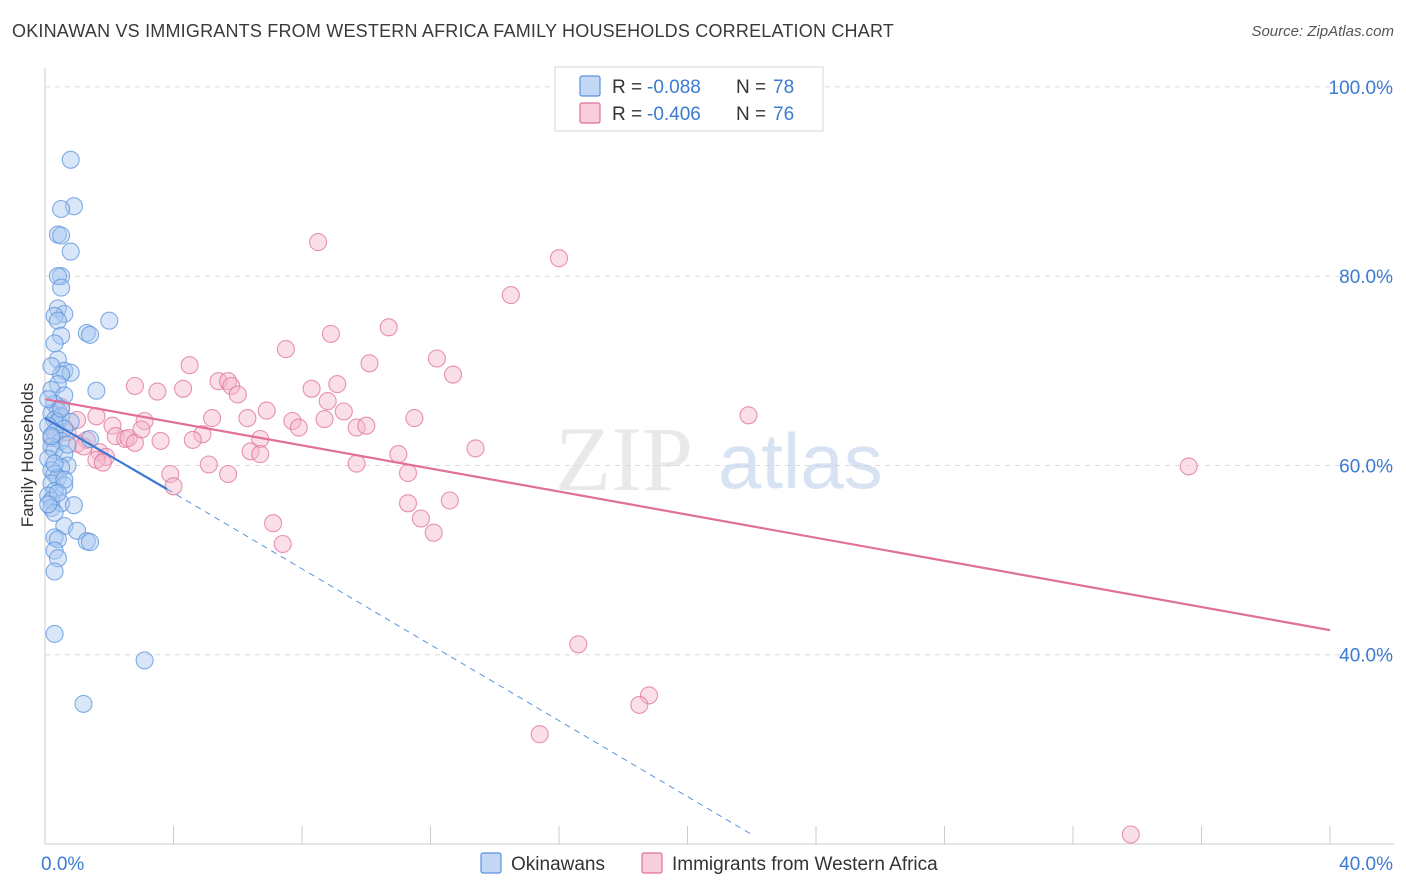 This screenshot has height=892, width=1406. I want to click on legend-r-value-2: -0.406, so click(674, 114).